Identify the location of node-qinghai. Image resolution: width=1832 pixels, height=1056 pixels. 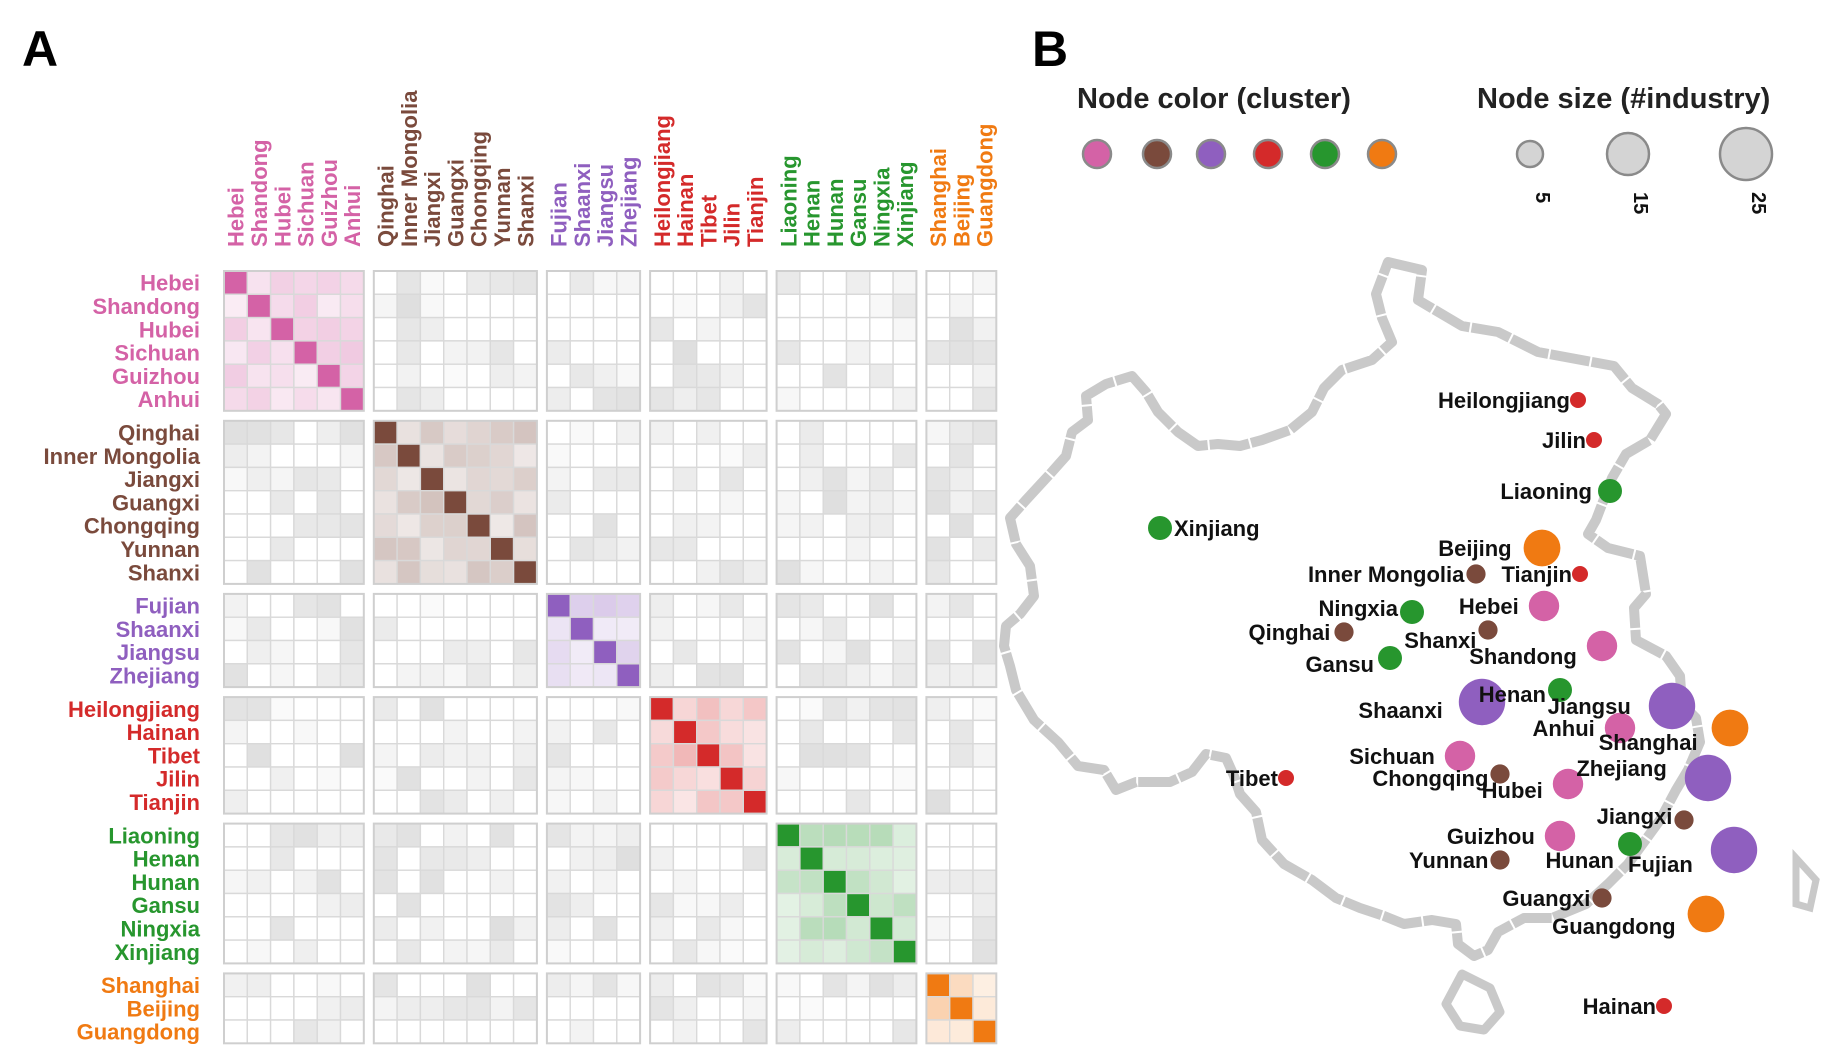
(1344, 632).